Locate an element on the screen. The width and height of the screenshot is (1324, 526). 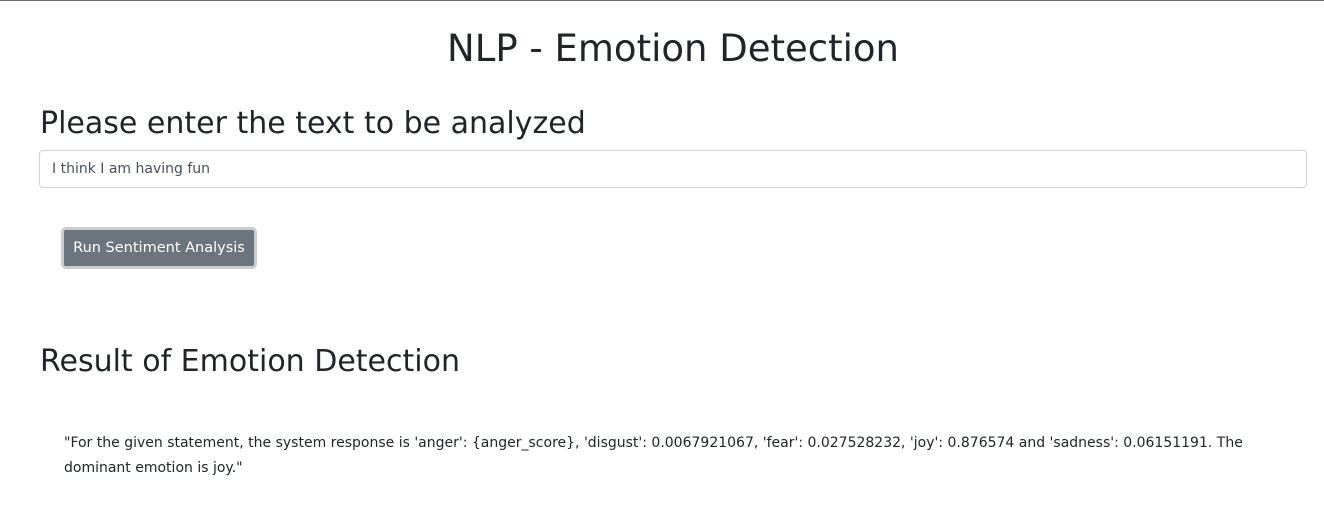
text-to-analyze-input is located at coordinates (673, 169).